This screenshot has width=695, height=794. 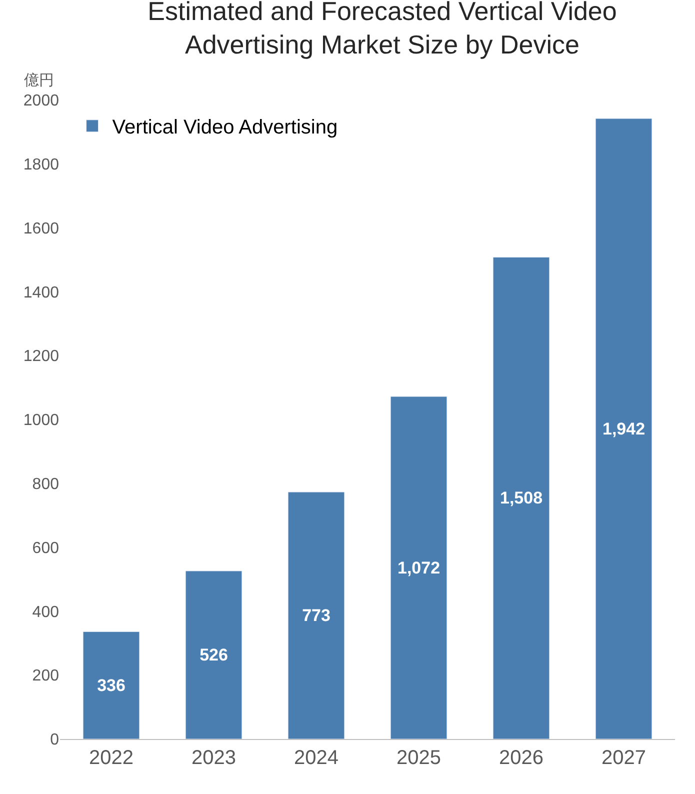 I want to click on data-label: 1,508, so click(x=521, y=498).